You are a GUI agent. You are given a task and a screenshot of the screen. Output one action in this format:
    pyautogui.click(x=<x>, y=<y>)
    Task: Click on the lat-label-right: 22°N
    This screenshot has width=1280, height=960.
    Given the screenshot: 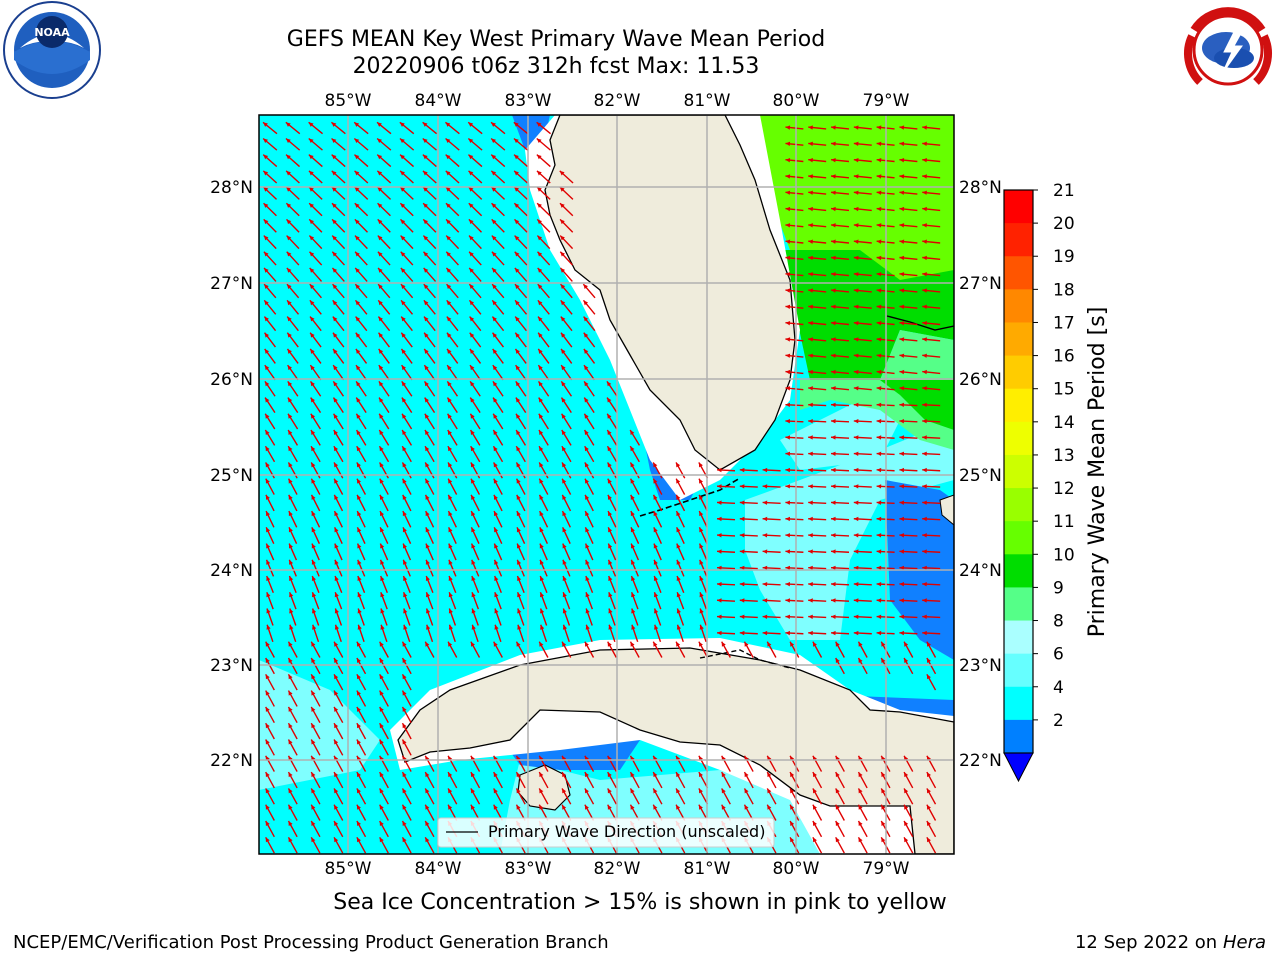 What is the action you would take?
    pyautogui.click(x=980, y=761)
    